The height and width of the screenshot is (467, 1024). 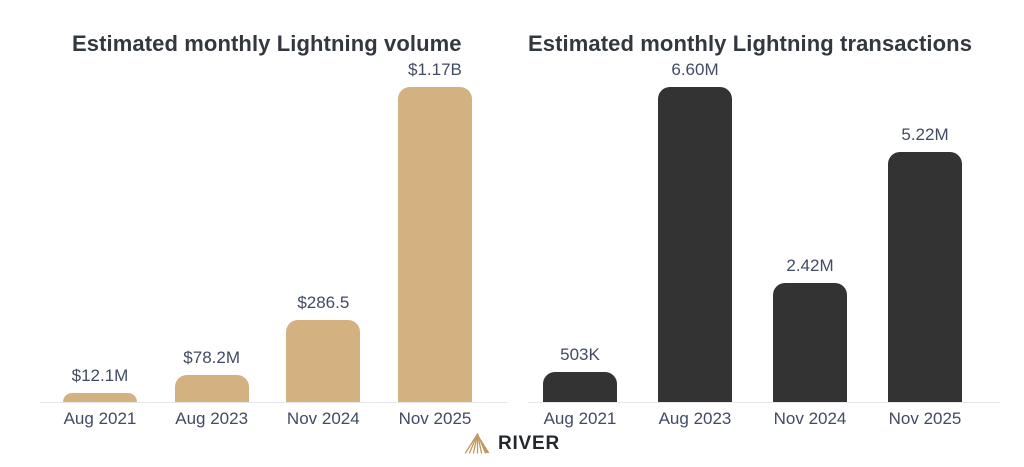 I want to click on bar-value-label: $12.1M, so click(x=100, y=375).